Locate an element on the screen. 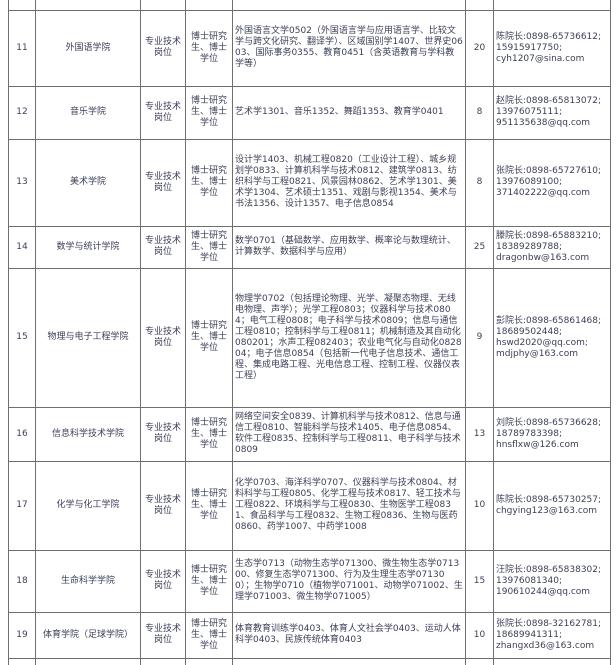  majors-cell: 艺术学1301、音乐1352、舞蹈1353、教育学0401 is located at coordinates (349, 112).